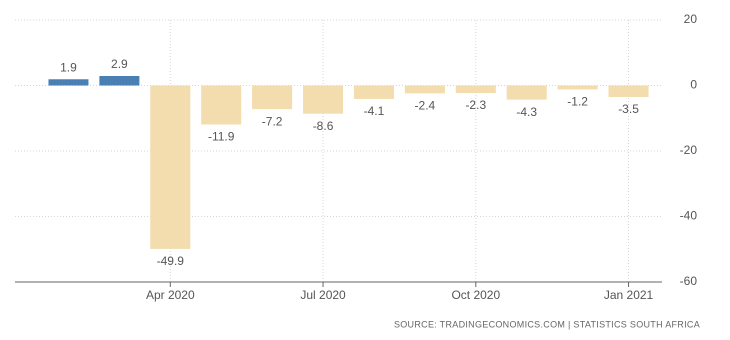 This screenshot has width=730, height=340. Describe the element at coordinates (171, 261) in the screenshot. I see `value-label: -49.9` at that location.